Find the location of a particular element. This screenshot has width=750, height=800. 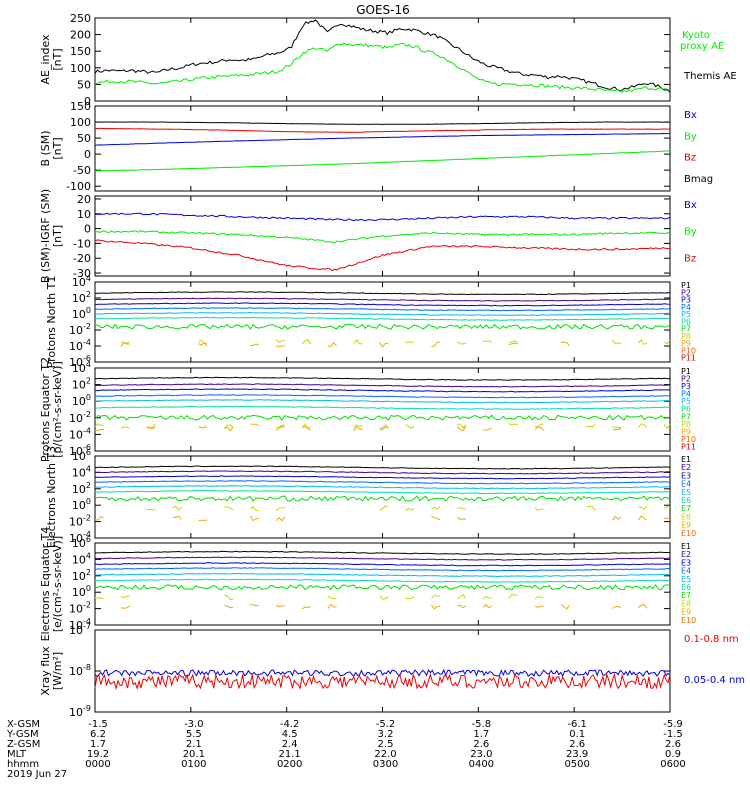

x-column-value: 0300 is located at coordinates (385, 764).